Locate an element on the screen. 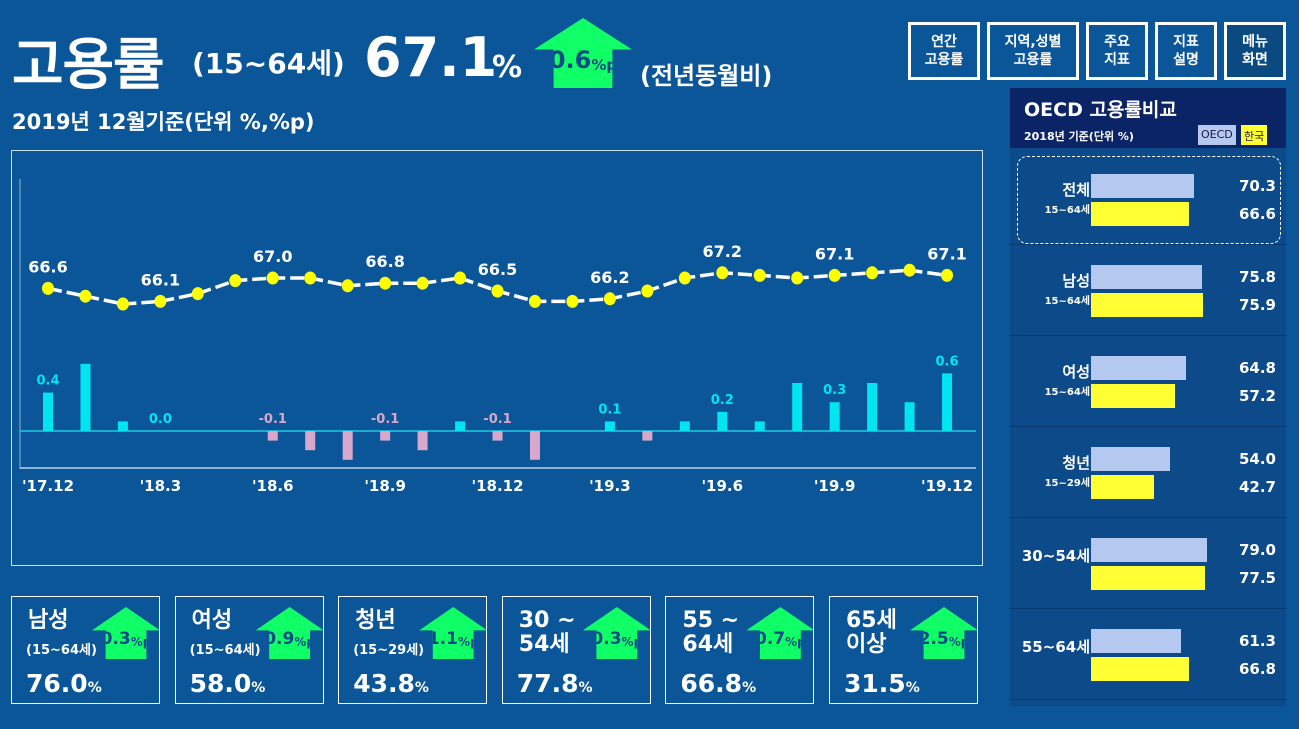  point-label: 66.8 is located at coordinates (384, 261).